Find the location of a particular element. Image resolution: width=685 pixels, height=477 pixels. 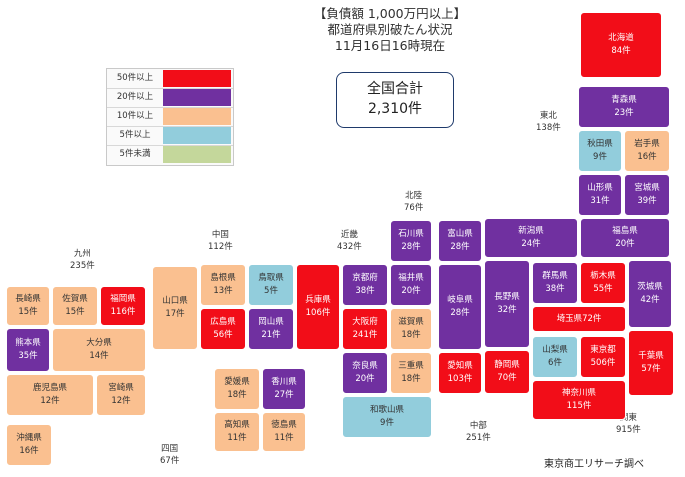

pref-count: 27件 is located at coordinates (284, 395).